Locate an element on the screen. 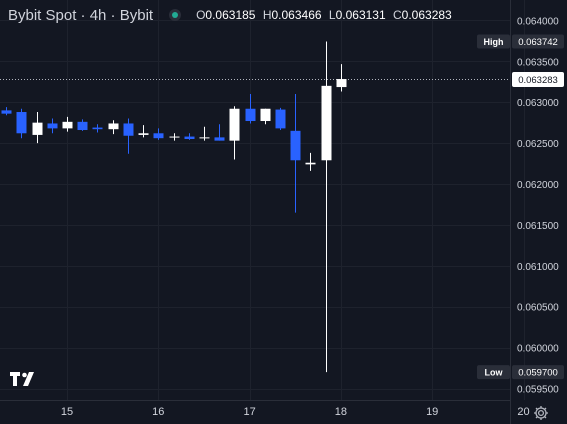 Image resolution: width=567 pixels, height=424 pixels. price-tick-label: 0.061500 is located at coordinates (538, 226).